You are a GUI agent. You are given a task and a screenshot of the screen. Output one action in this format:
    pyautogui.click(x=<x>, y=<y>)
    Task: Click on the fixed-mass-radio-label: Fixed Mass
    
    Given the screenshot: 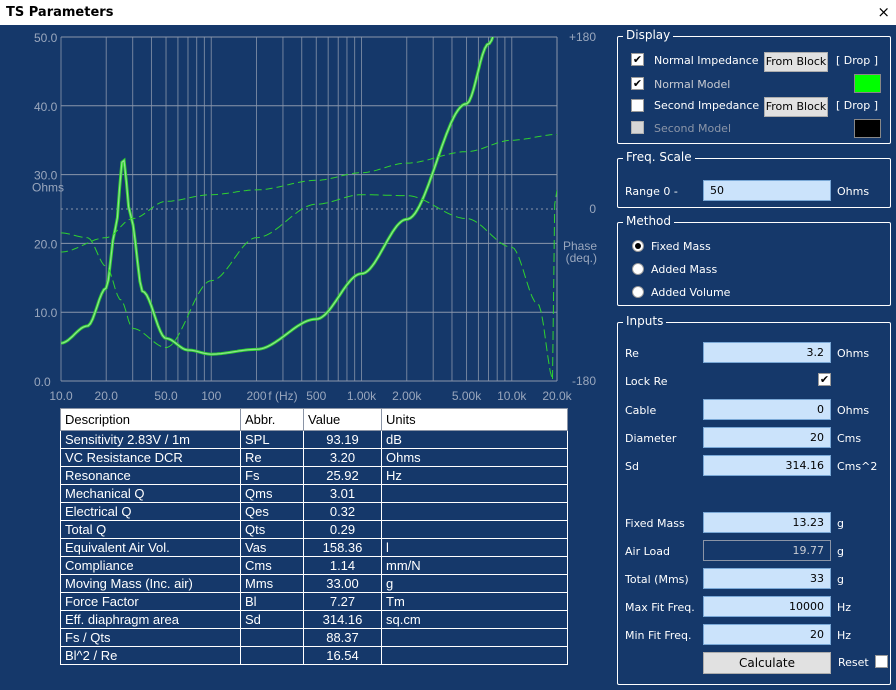 What is the action you would take?
    pyautogui.click(x=681, y=246)
    